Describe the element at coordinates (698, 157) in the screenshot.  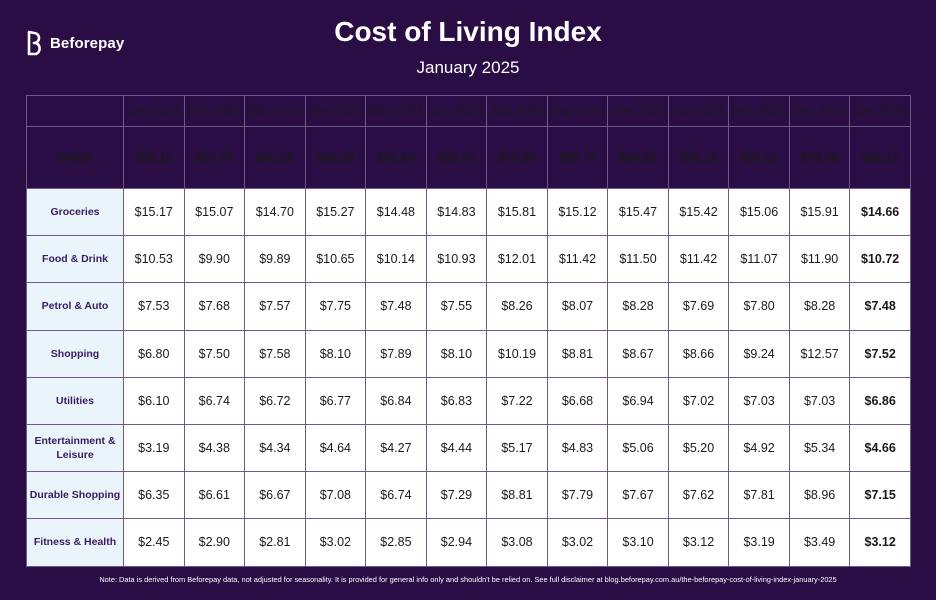
I see `index-value: $66.15` at that location.